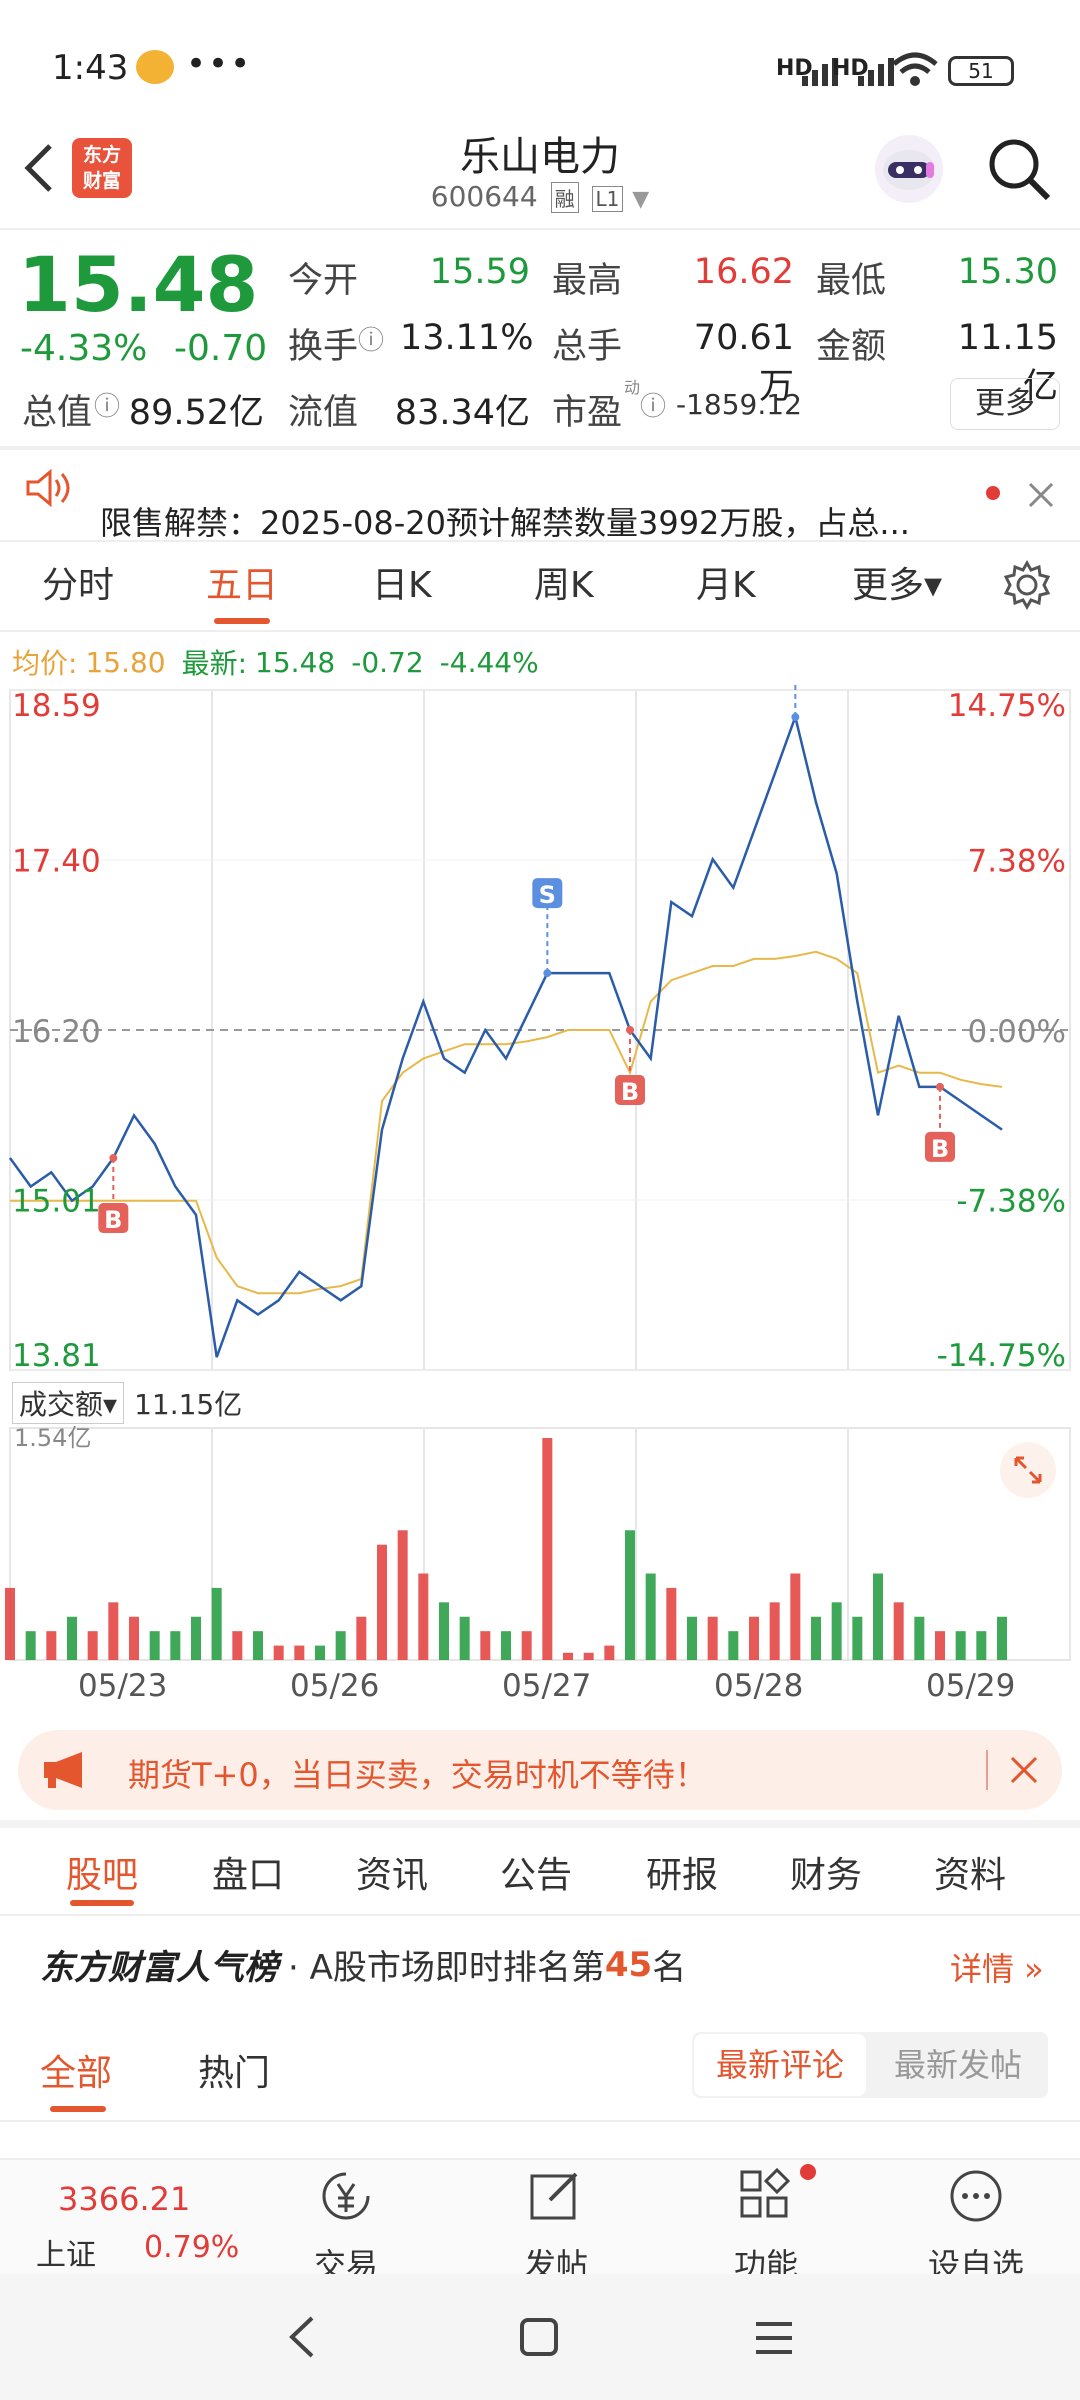  Describe the element at coordinates (897, 585) in the screenshot. I see `tab-more: 更多▾` at that location.